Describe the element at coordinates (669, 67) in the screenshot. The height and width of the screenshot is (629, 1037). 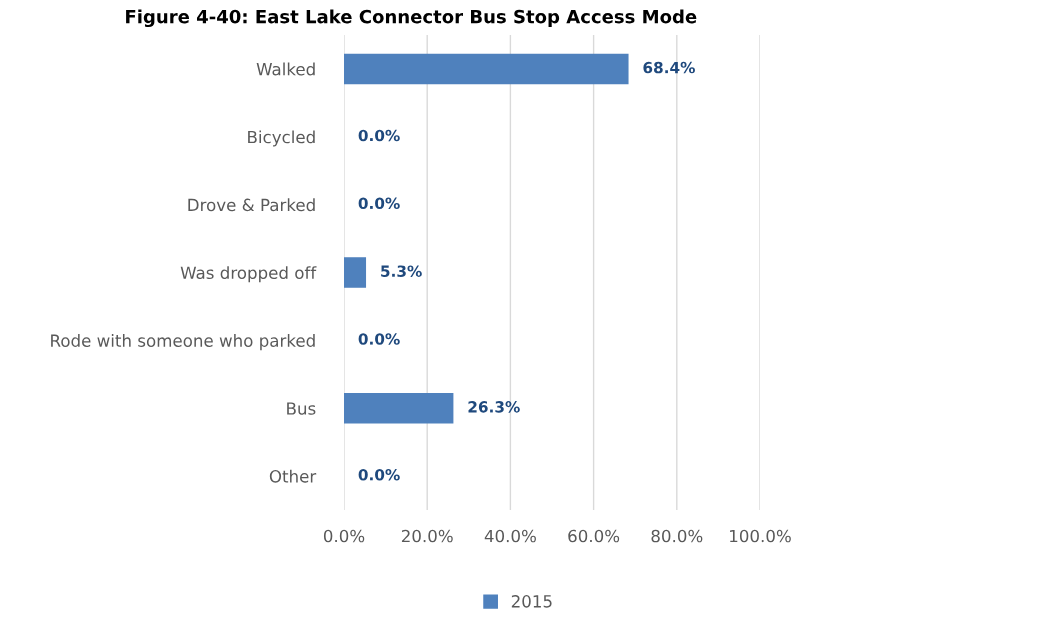
I see `data-label: 68.4%` at that location.